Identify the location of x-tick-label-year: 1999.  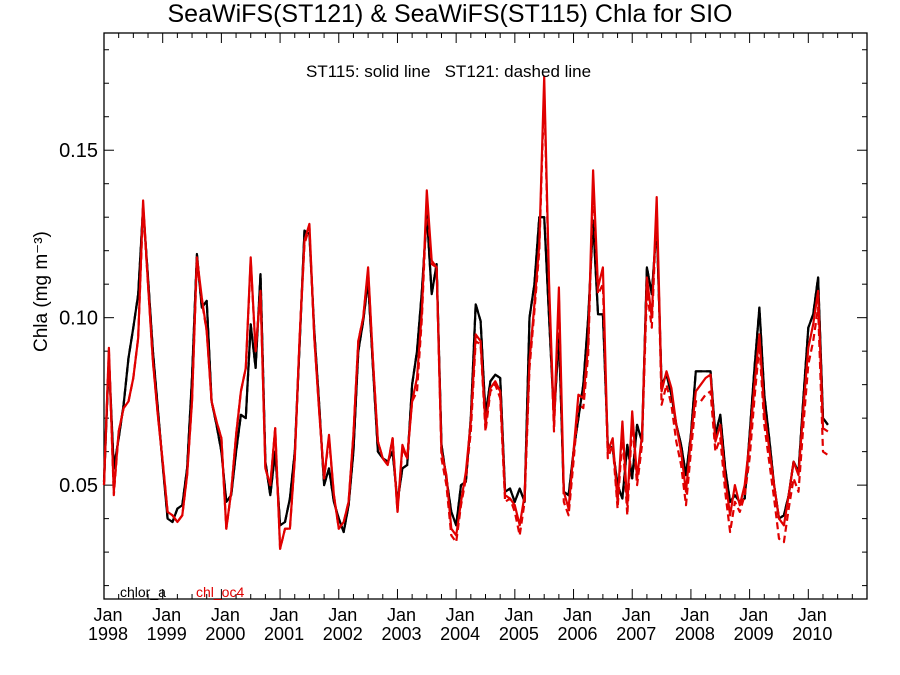
(167, 634).